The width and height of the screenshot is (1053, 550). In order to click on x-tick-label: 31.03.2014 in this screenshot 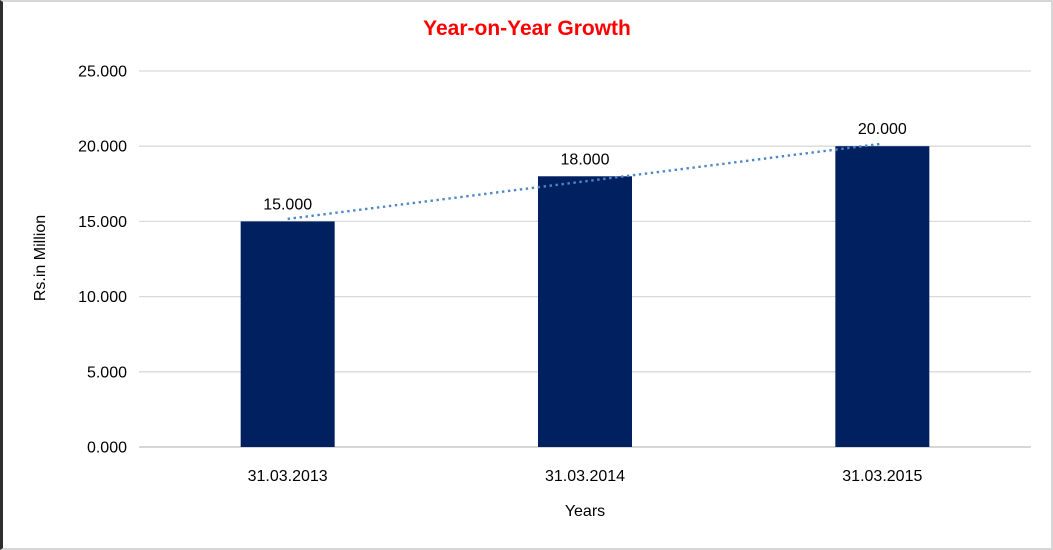, I will do `click(585, 476)`.